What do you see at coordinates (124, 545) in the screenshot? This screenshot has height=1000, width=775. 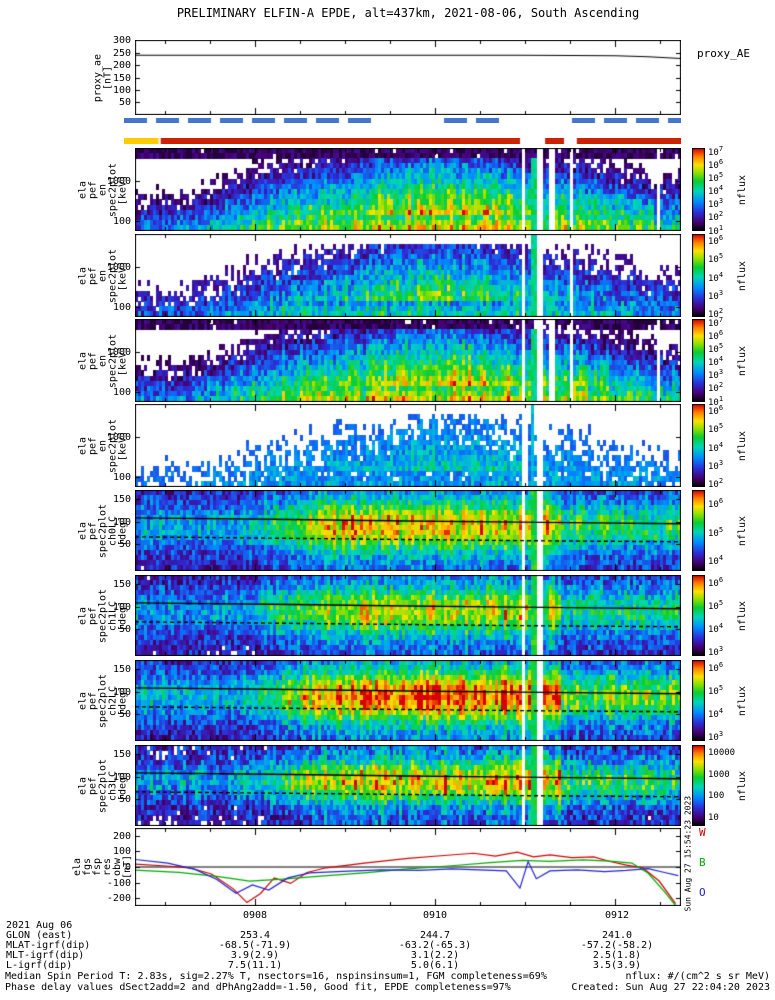 I see `y-tick-label-p5: 50` at bounding box center [124, 545].